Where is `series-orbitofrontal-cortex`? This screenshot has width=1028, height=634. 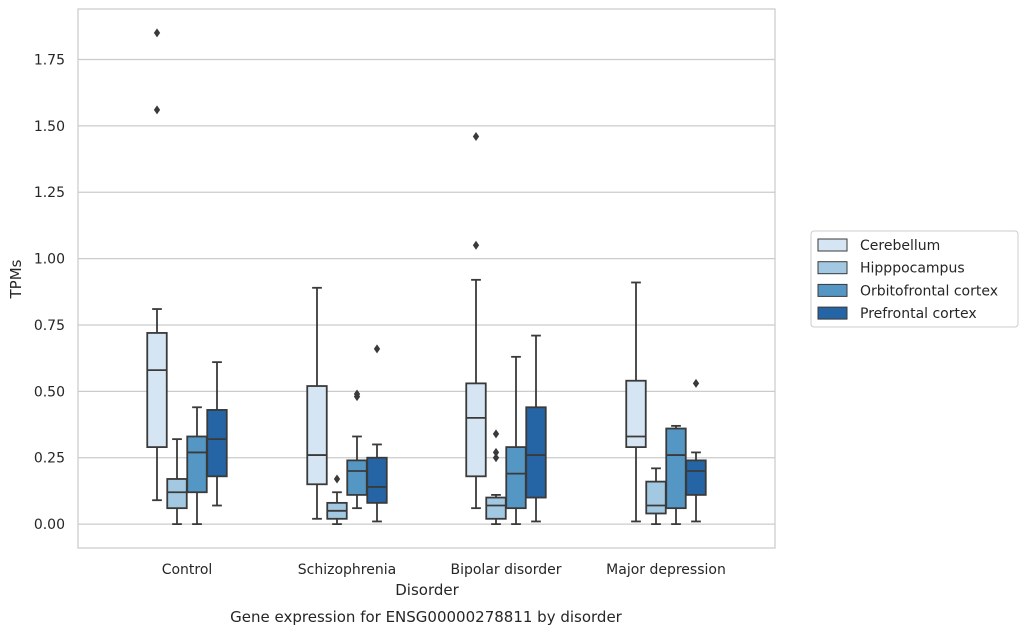
series-orbitofrontal-cortex is located at coordinates (436, 440).